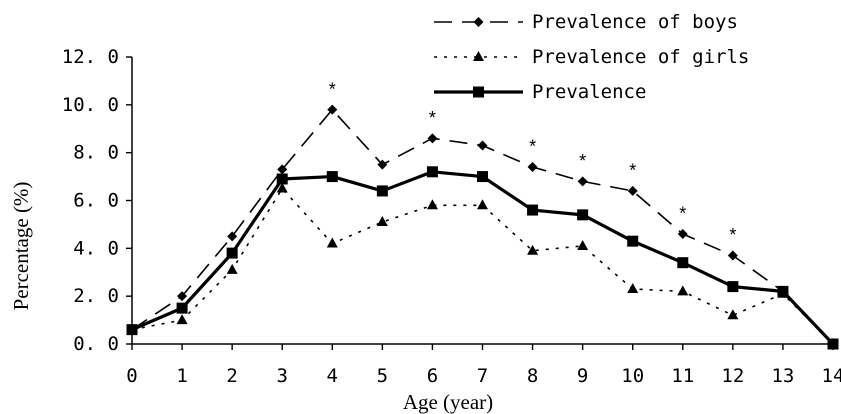 The image size is (841, 414). I want to click on x-tick-label: 5, so click(382, 376).